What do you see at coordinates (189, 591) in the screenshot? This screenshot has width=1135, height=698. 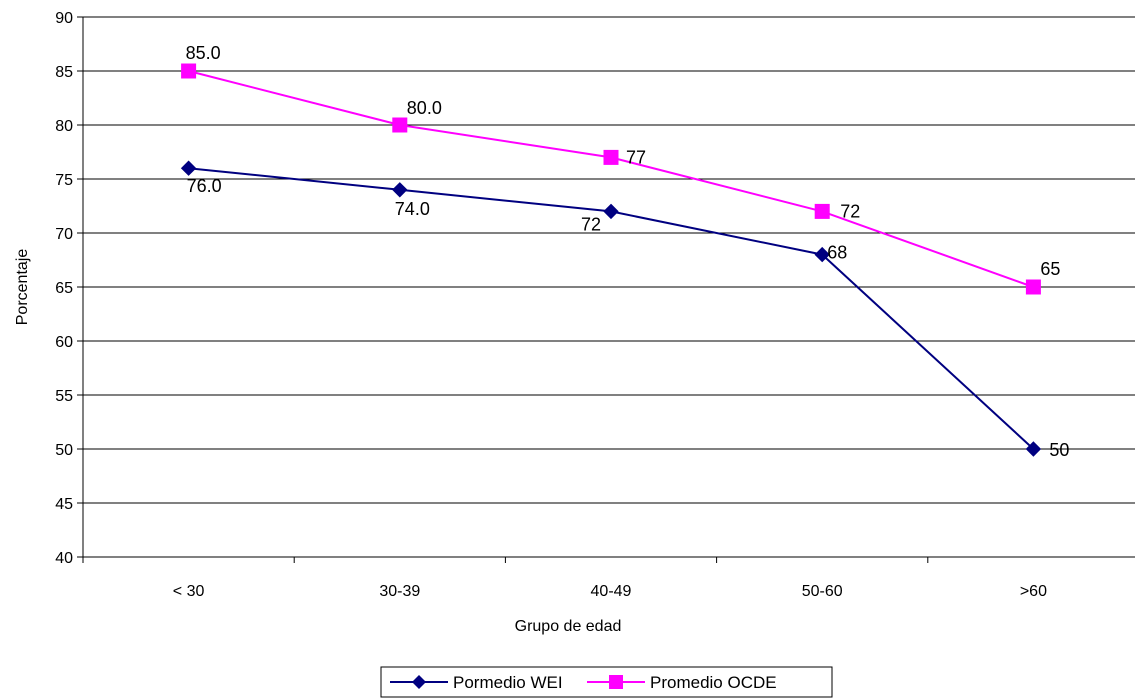 I see `x-tick-label: < 30` at bounding box center [189, 591].